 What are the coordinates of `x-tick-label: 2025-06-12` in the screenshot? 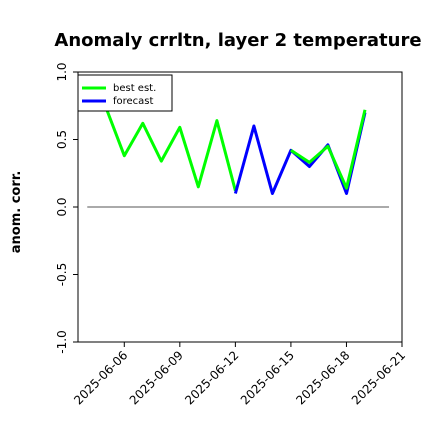 It's located at (211, 377).